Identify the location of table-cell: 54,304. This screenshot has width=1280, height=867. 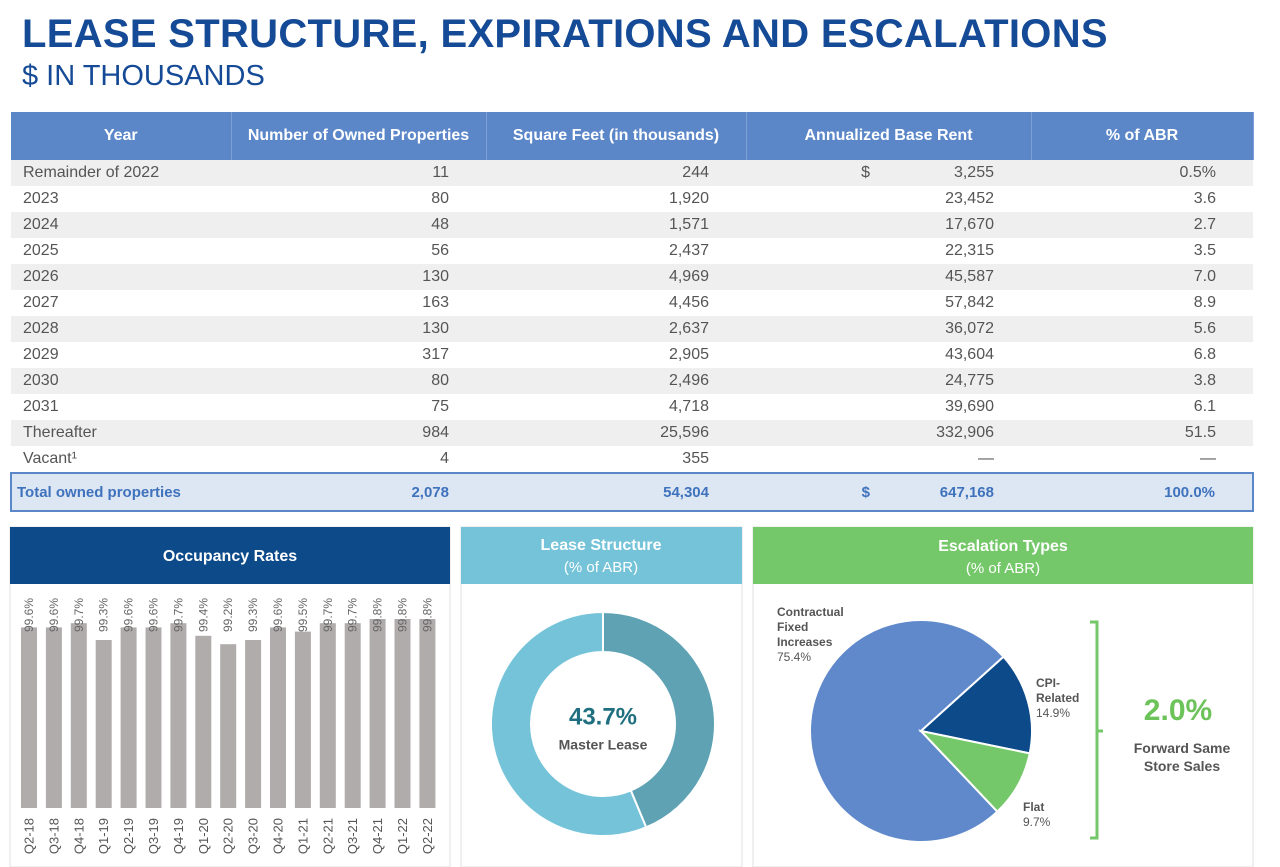
(616, 492).